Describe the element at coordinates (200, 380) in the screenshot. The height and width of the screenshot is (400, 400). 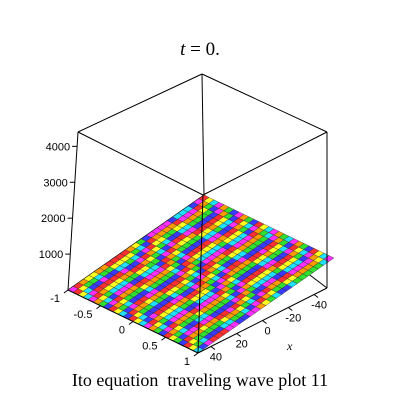
I see `figure-caption: Ito equation traveling wave plot 11` at that location.